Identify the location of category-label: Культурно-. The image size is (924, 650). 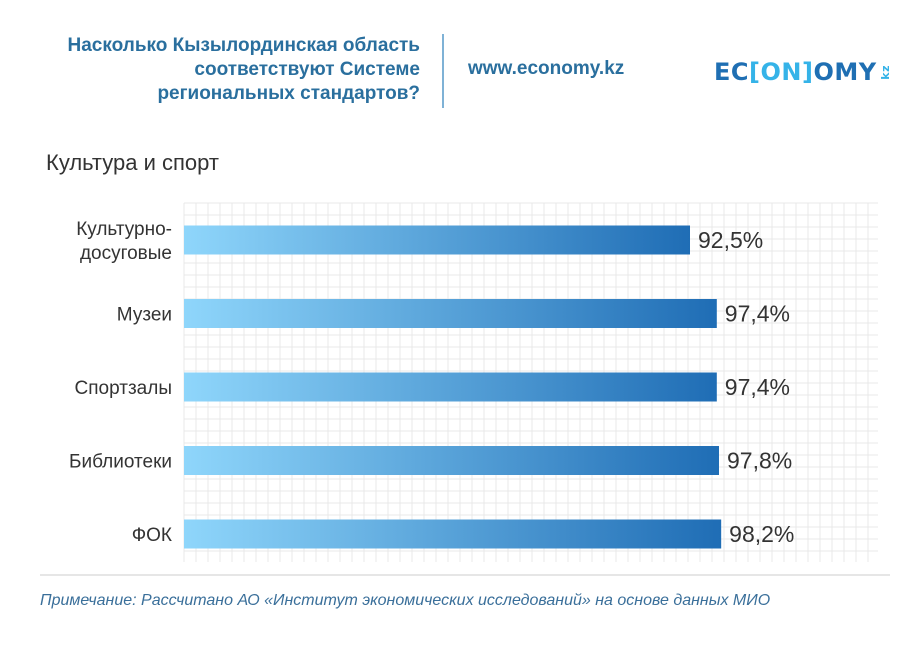
(124, 229).